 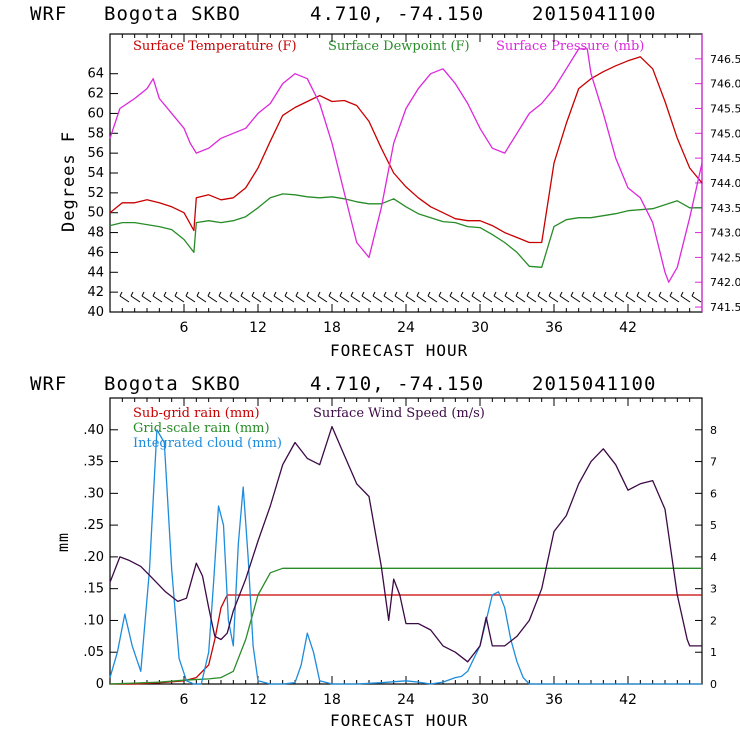 What do you see at coordinates (725, 59) in the screenshot?
I see `y2-tick-label: 746.5` at bounding box center [725, 59].